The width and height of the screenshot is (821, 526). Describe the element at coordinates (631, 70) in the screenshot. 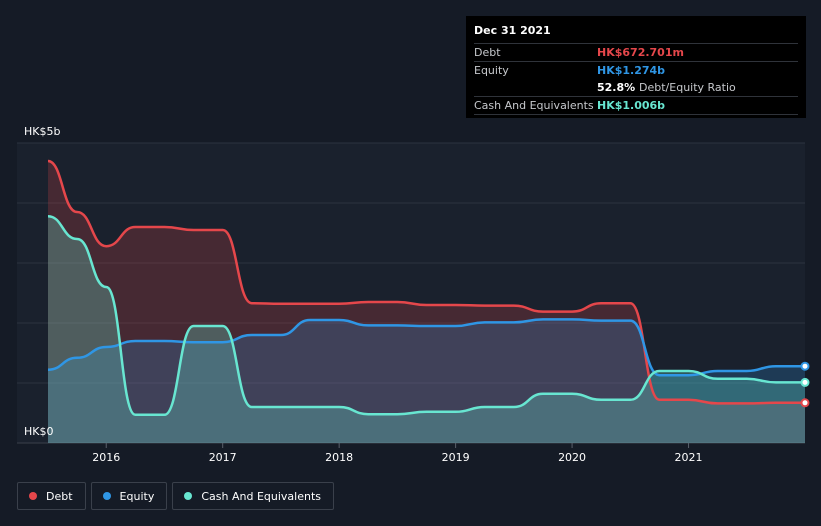

I see `tooltip-equity-value: HK$1.274b` at that location.